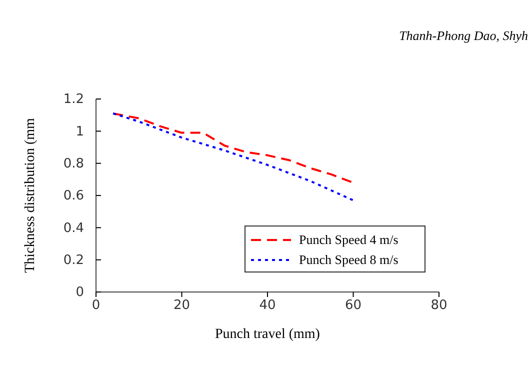  I want to click on y-tick-label: 1.2, so click(73, 100).